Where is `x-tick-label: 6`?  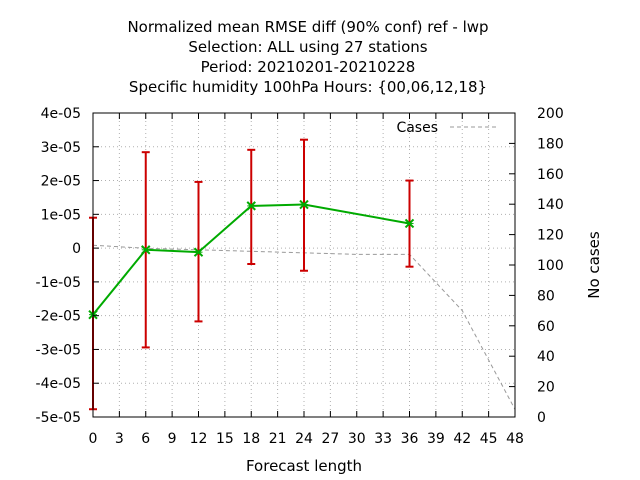 x-tick-label: 6 is located at coordinates (145, 439).